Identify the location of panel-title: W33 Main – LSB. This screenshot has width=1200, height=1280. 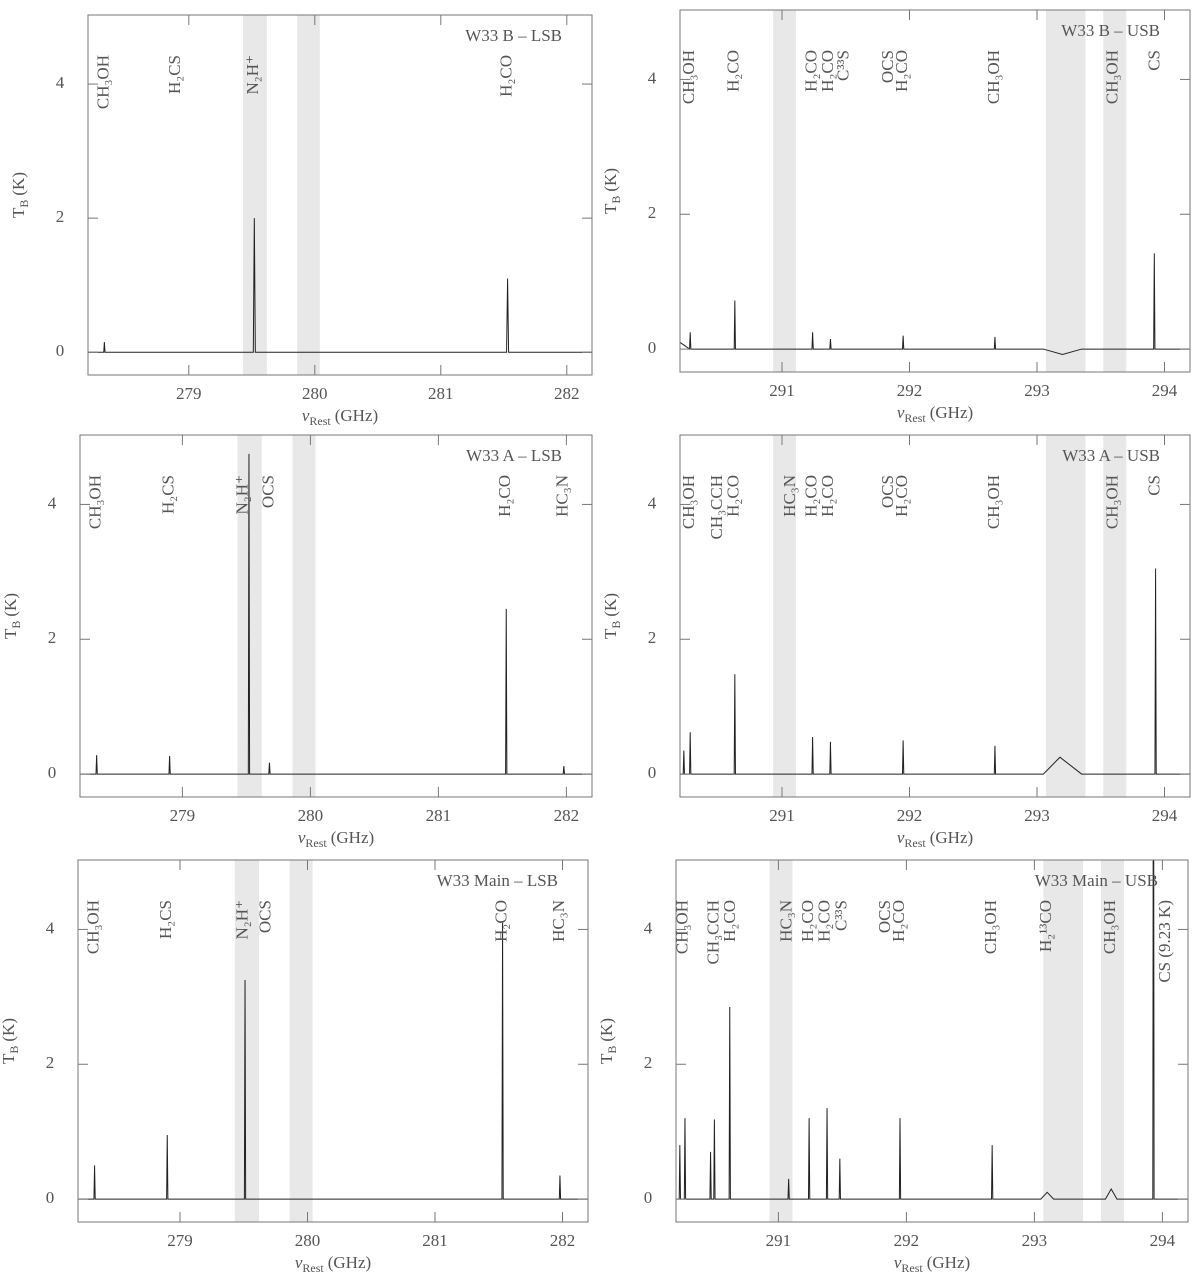
(497, 880).